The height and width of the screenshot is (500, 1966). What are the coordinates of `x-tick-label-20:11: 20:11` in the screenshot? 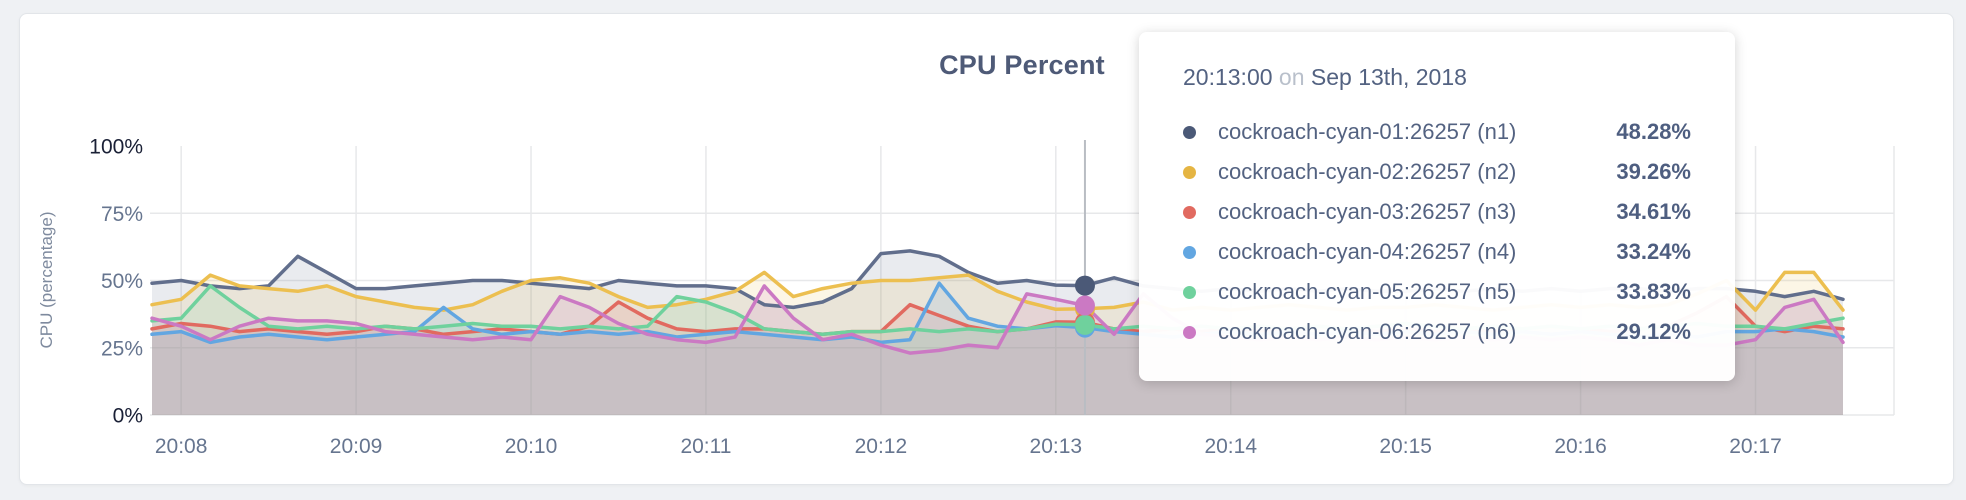 It's located at (705, 446).